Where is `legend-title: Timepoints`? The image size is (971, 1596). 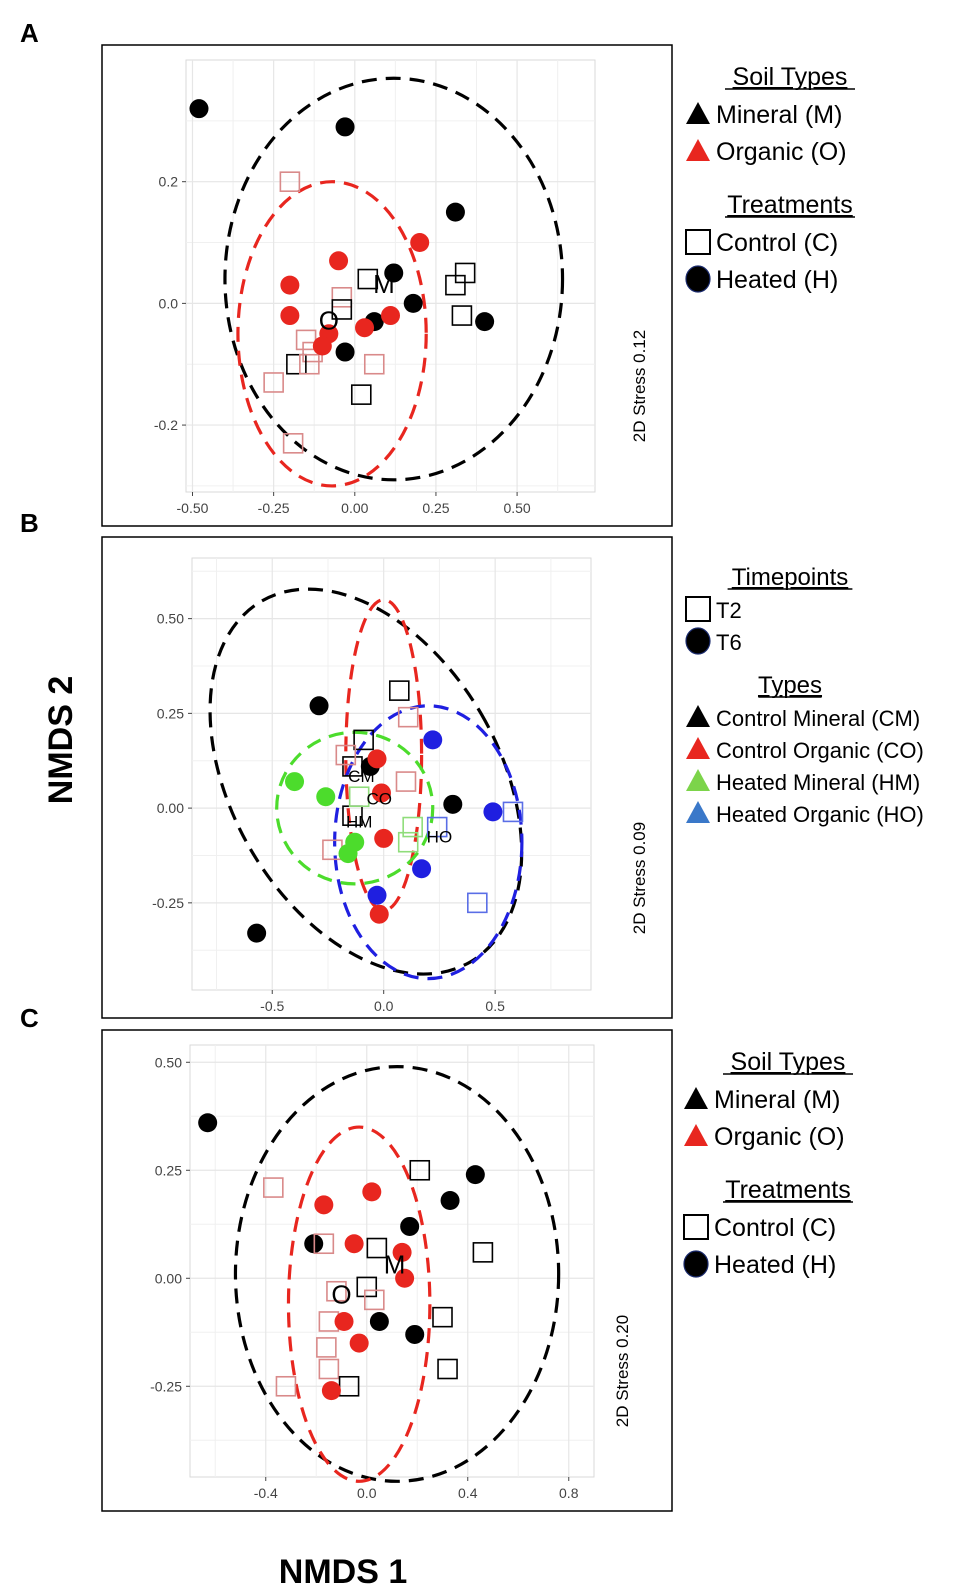
legend-title: Timepoints is located at coordinates (790, 577).